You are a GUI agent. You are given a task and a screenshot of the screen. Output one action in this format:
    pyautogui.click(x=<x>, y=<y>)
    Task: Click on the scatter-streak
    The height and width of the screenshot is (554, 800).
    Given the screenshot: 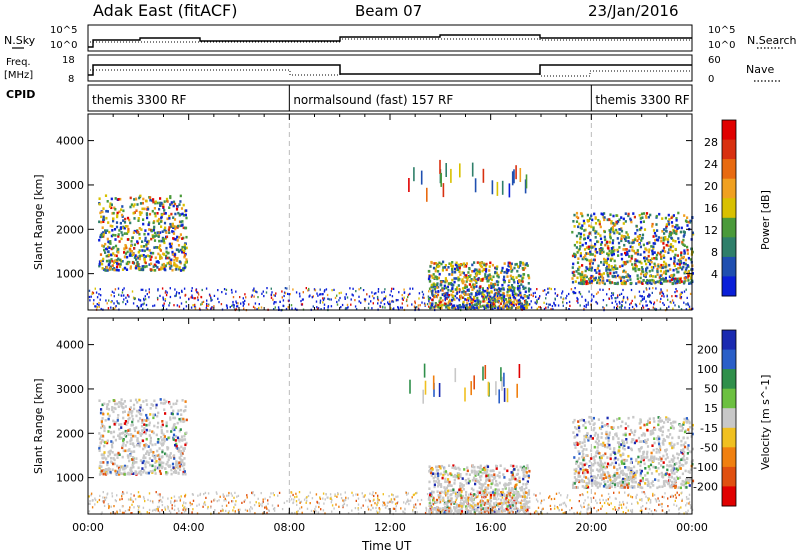 What is the action you would take?
    pyautogui.click(x=441, y=179)
    